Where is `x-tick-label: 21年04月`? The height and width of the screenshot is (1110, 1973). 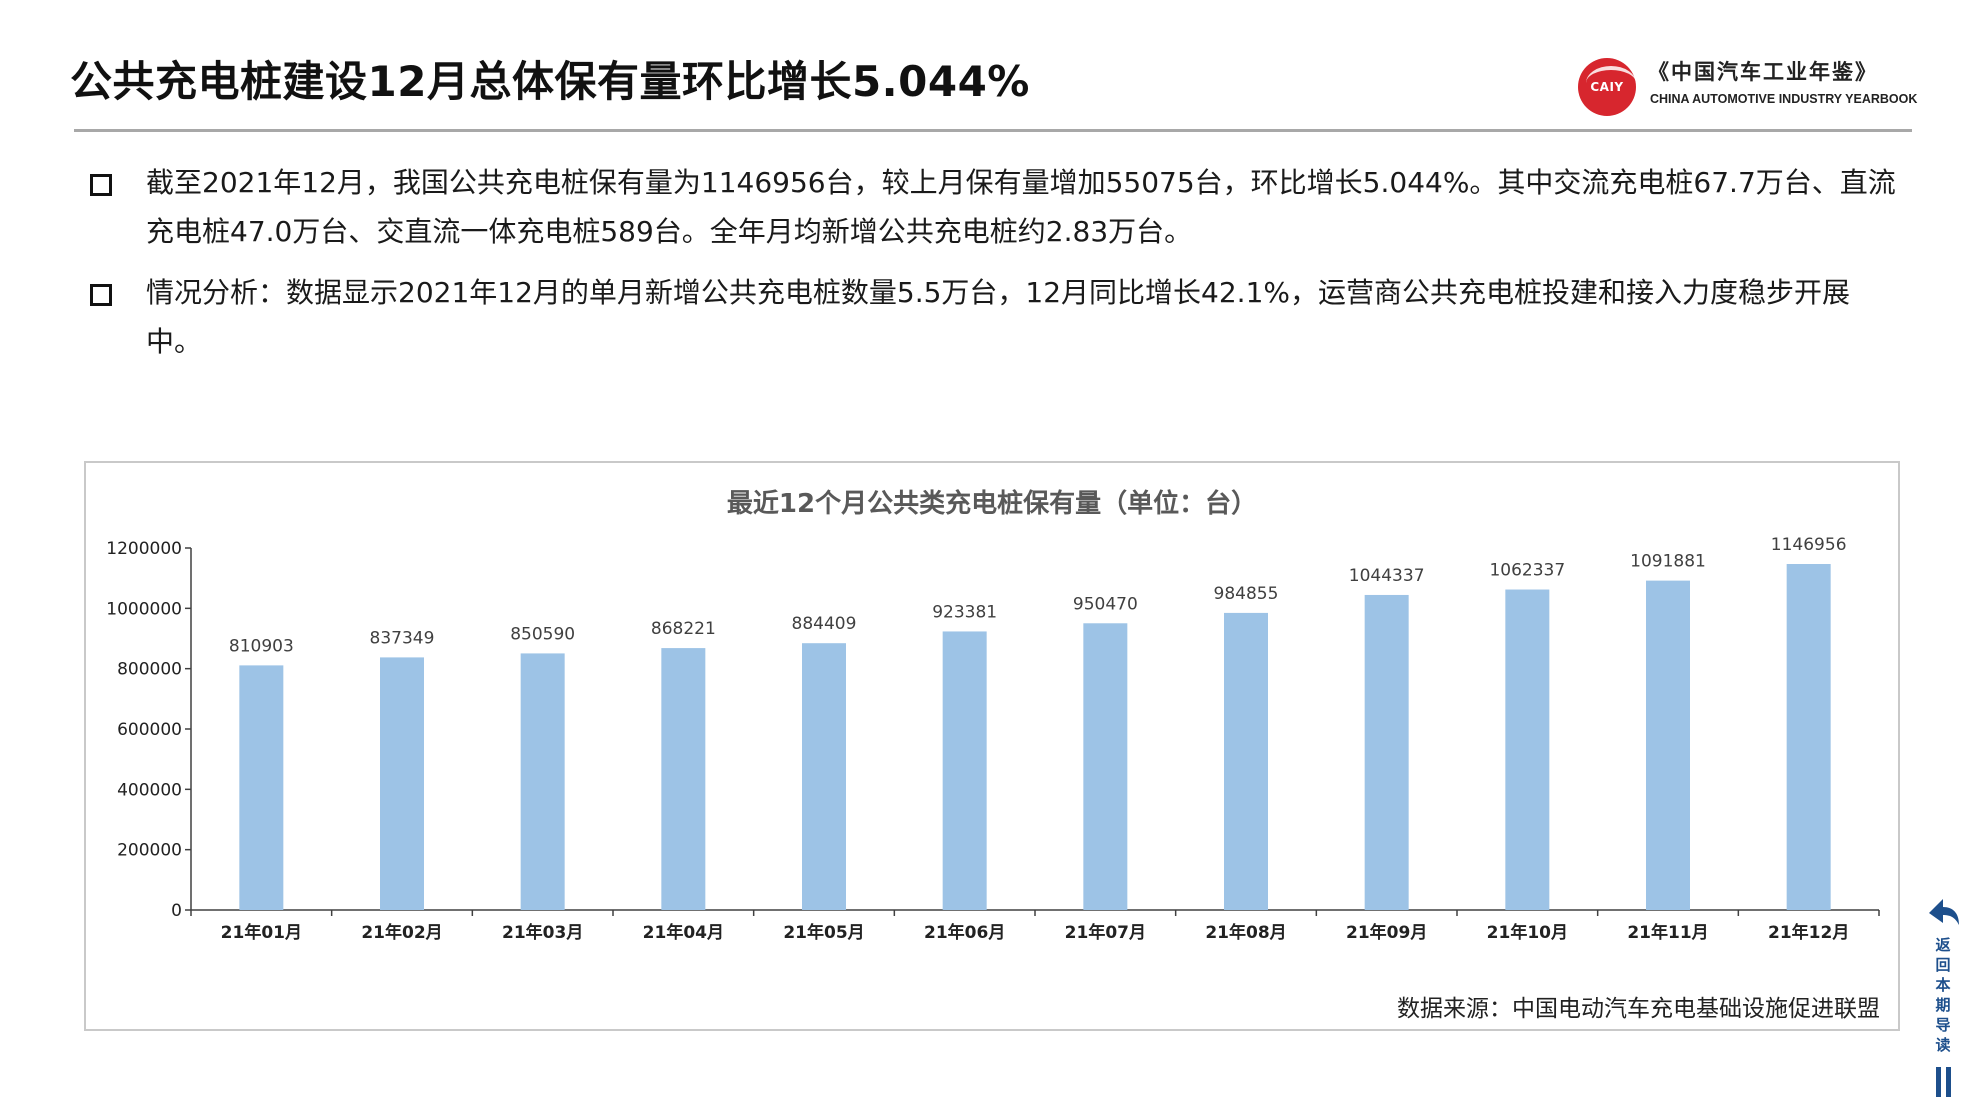 x-tick-label: 21年04月 is located at coordinates (683, 932).